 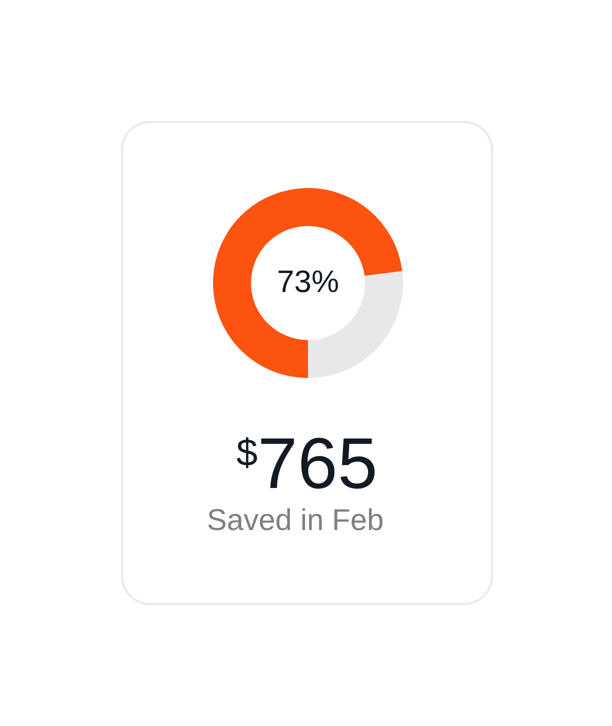 I want to click on data-label: 73%, so click(x=308, y=281).